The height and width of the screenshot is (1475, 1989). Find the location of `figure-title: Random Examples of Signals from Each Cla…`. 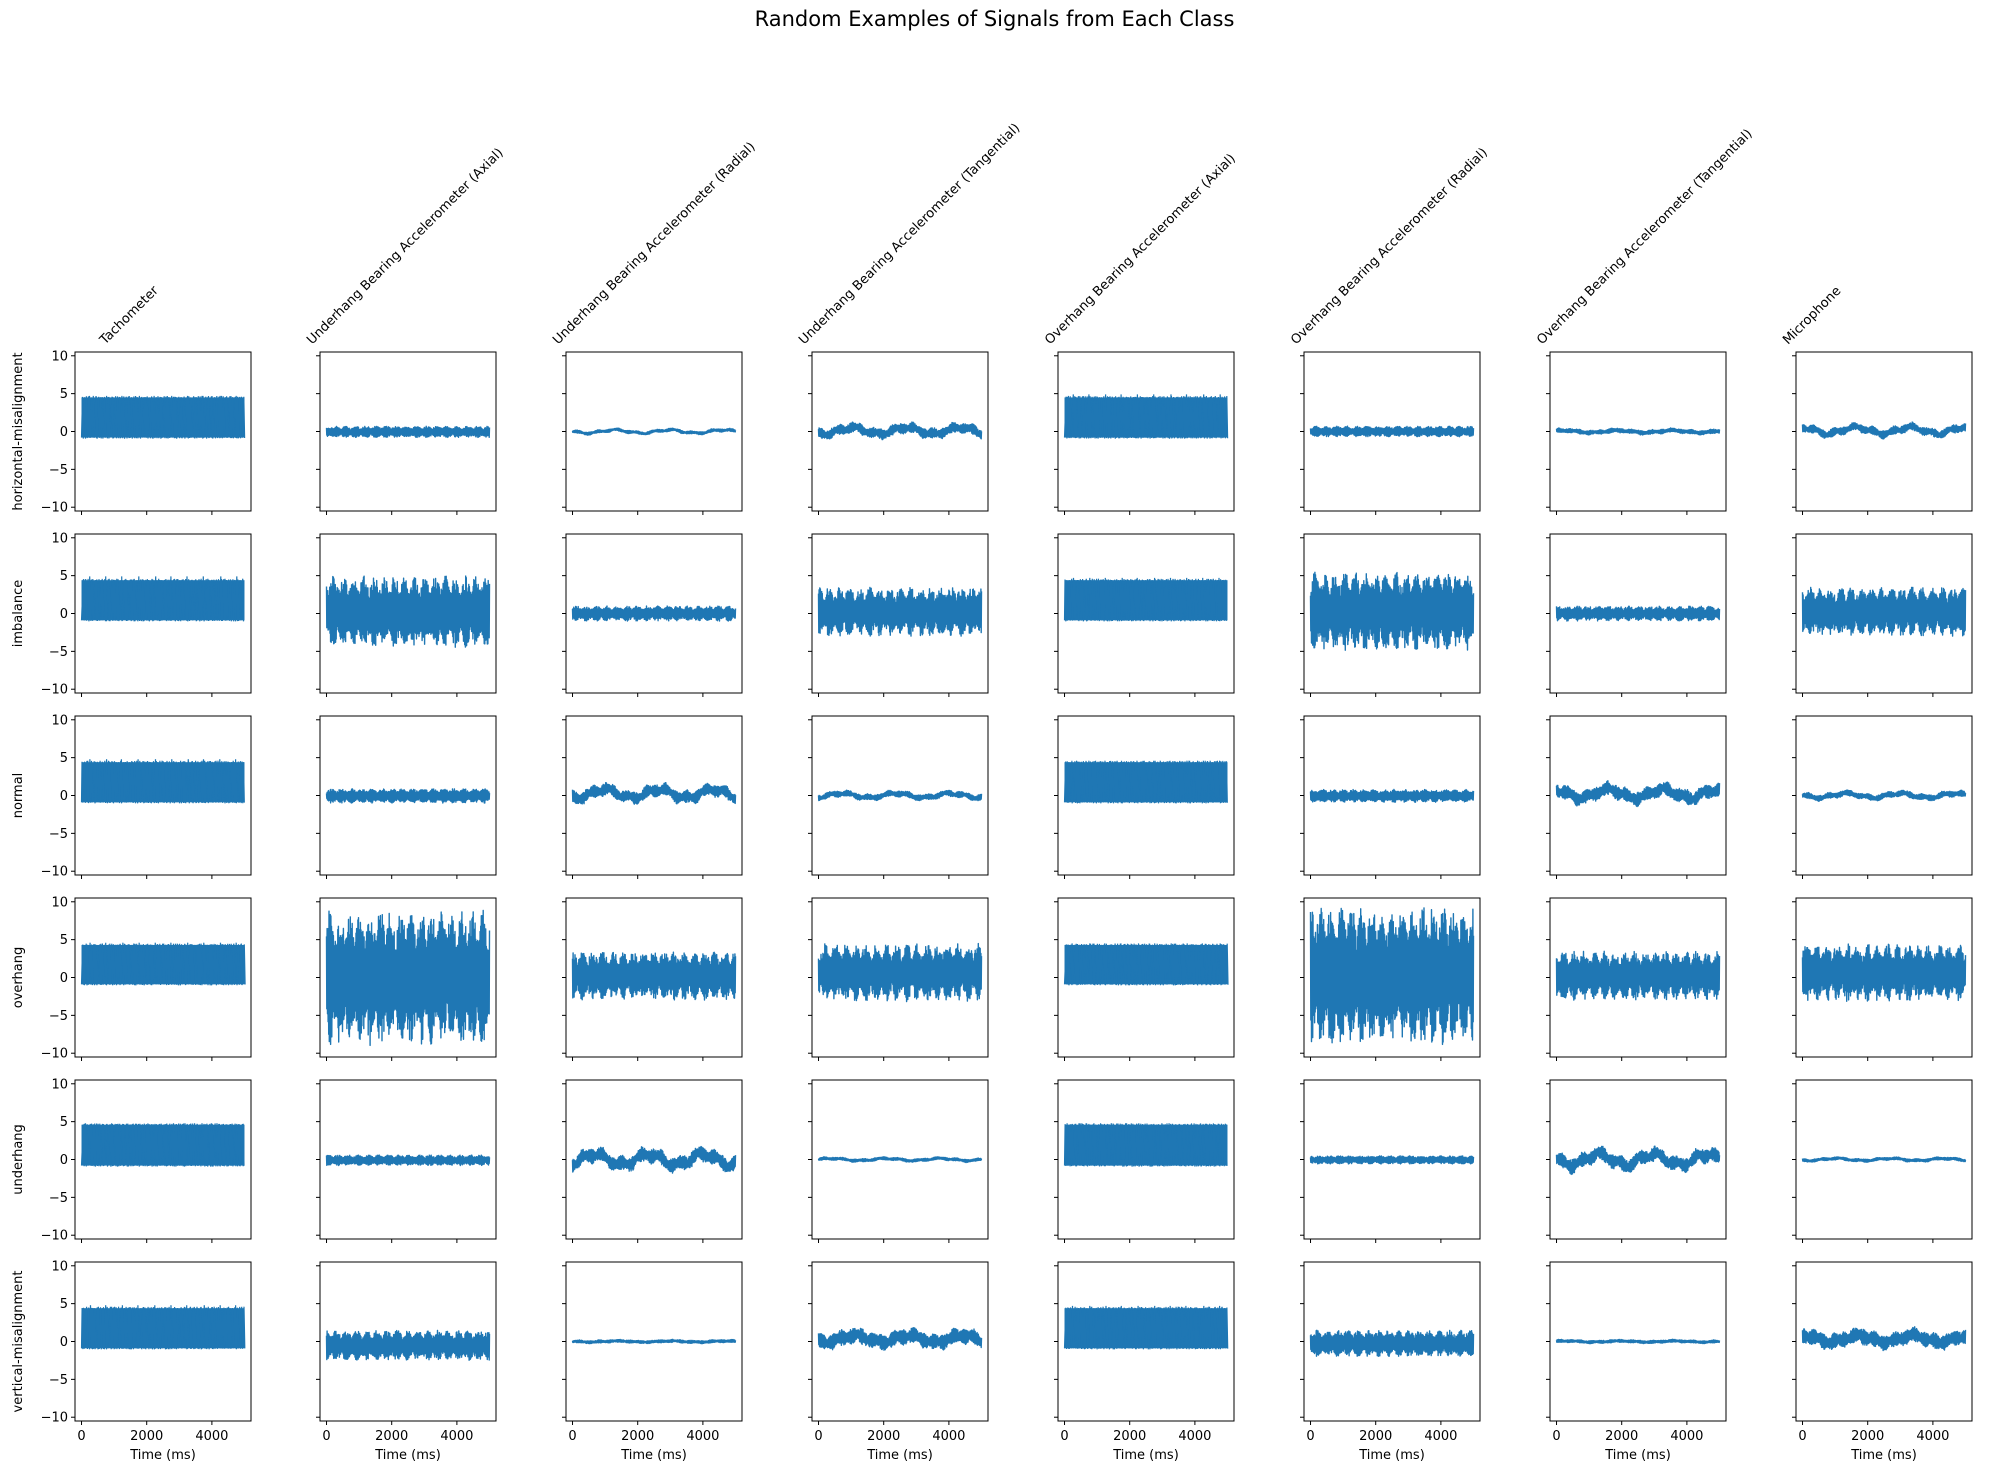

figure-title: Random Examples of Signals from Each Cla… is located at coordinates (995, 19).